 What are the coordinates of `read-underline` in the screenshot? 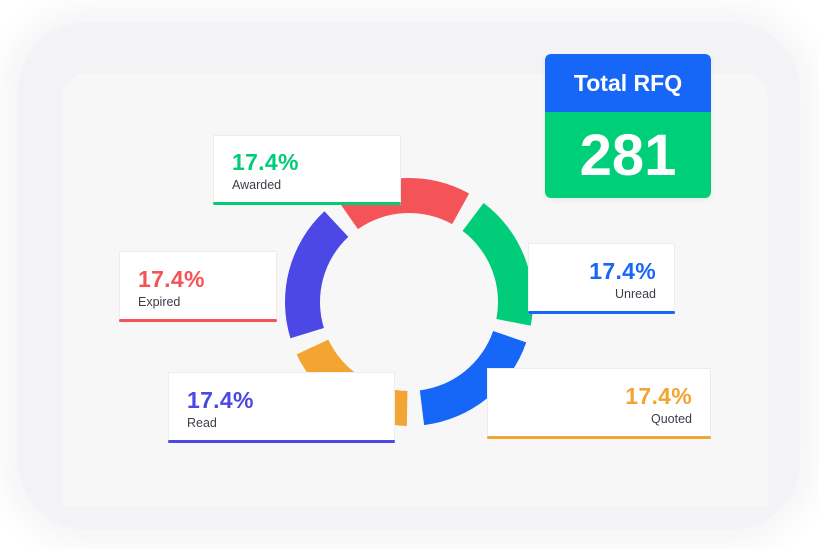 It's located at (281, 441).